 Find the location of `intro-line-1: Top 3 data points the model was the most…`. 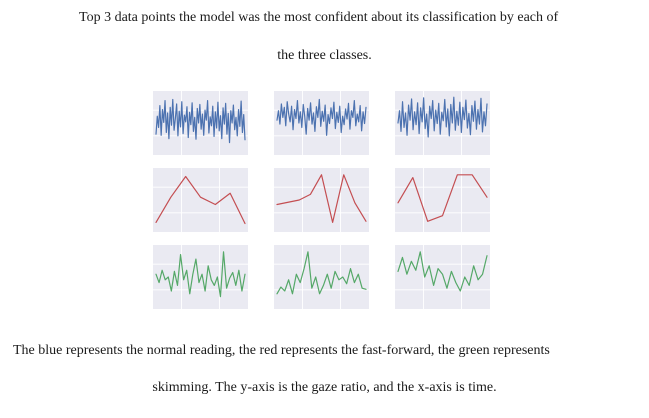

intro-line-1: Top 3 data points the model was the most… is located at coordinates (319, 17).